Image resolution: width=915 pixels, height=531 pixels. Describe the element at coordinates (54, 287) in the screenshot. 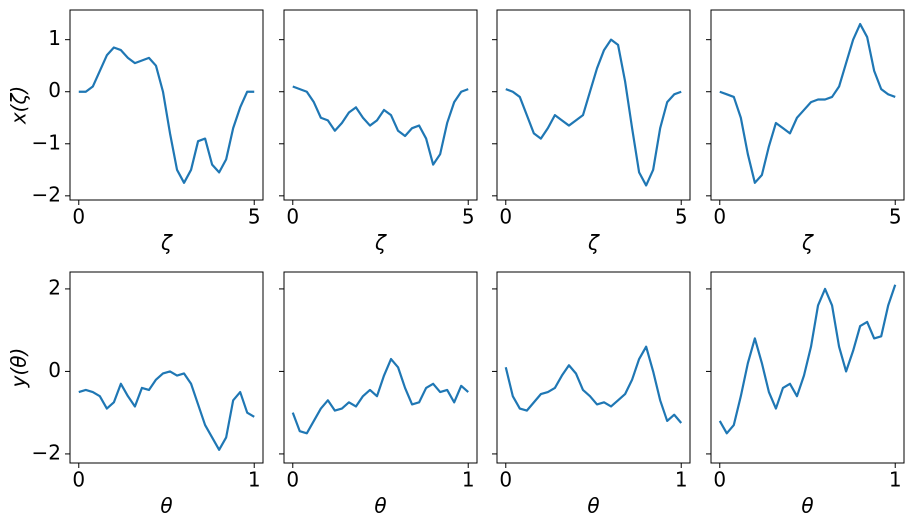

I see `y-tick-label: 2` at that location.